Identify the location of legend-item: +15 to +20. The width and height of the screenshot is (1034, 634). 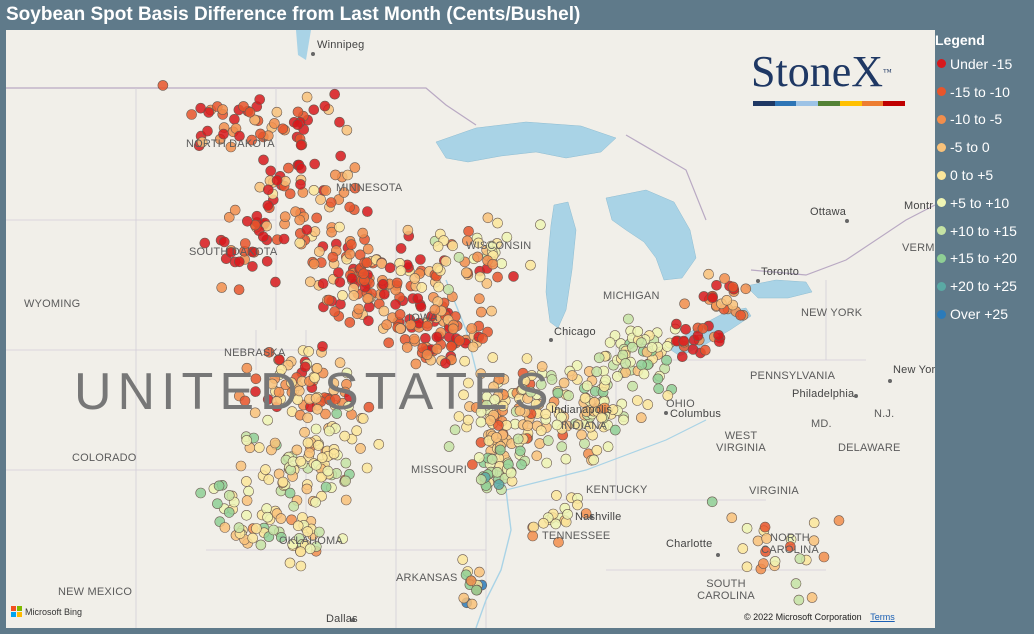
(984, 259).